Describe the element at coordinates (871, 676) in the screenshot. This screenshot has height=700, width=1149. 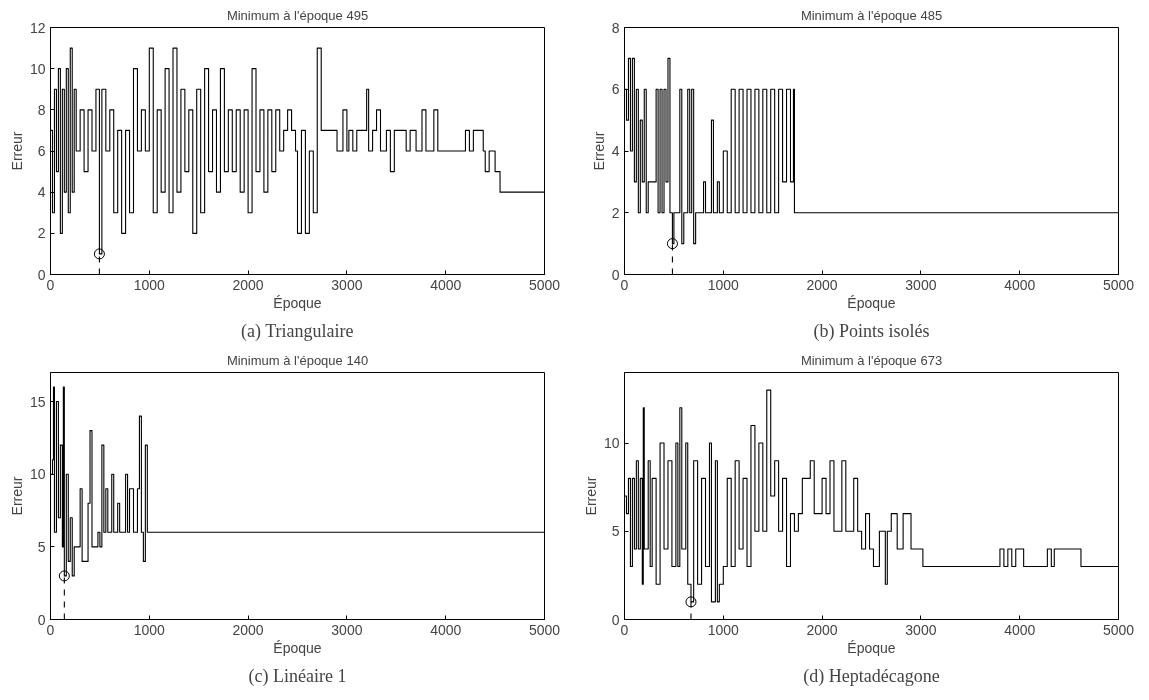
I see `text: (d) Heptadécagone` at that location.